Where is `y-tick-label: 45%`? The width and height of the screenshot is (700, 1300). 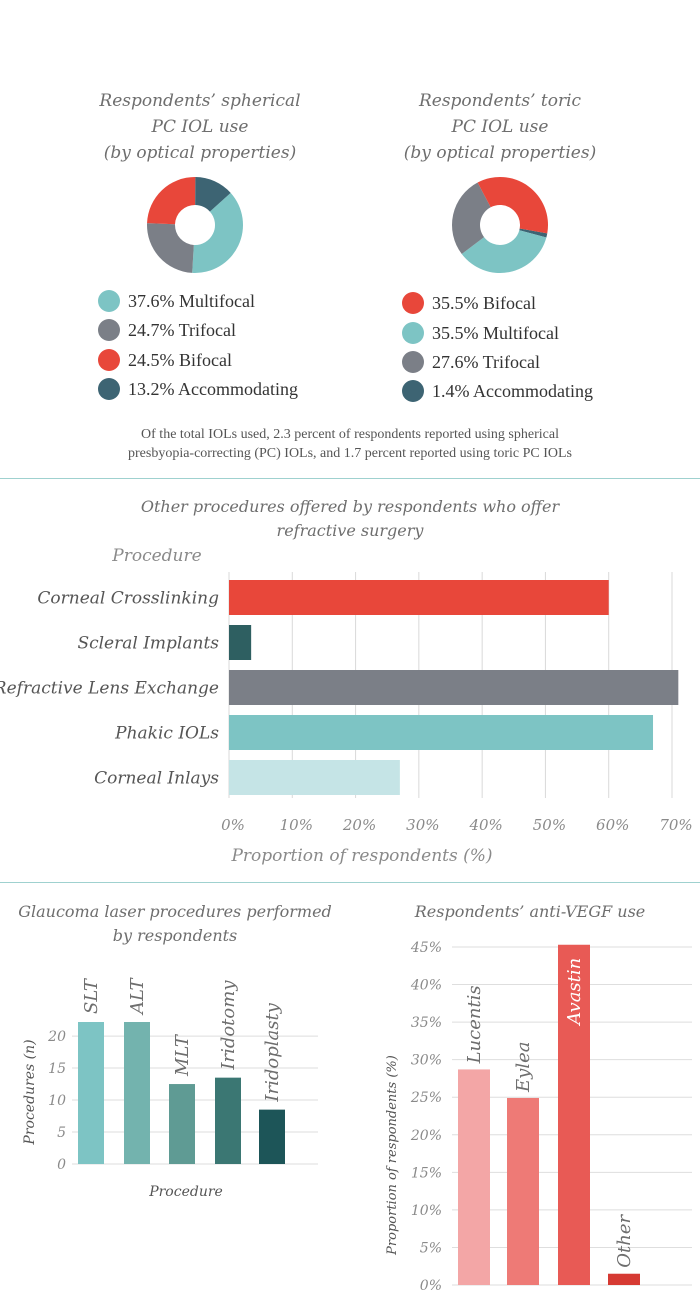 y-tick-label: 45% is located at coordinates (426, 948).